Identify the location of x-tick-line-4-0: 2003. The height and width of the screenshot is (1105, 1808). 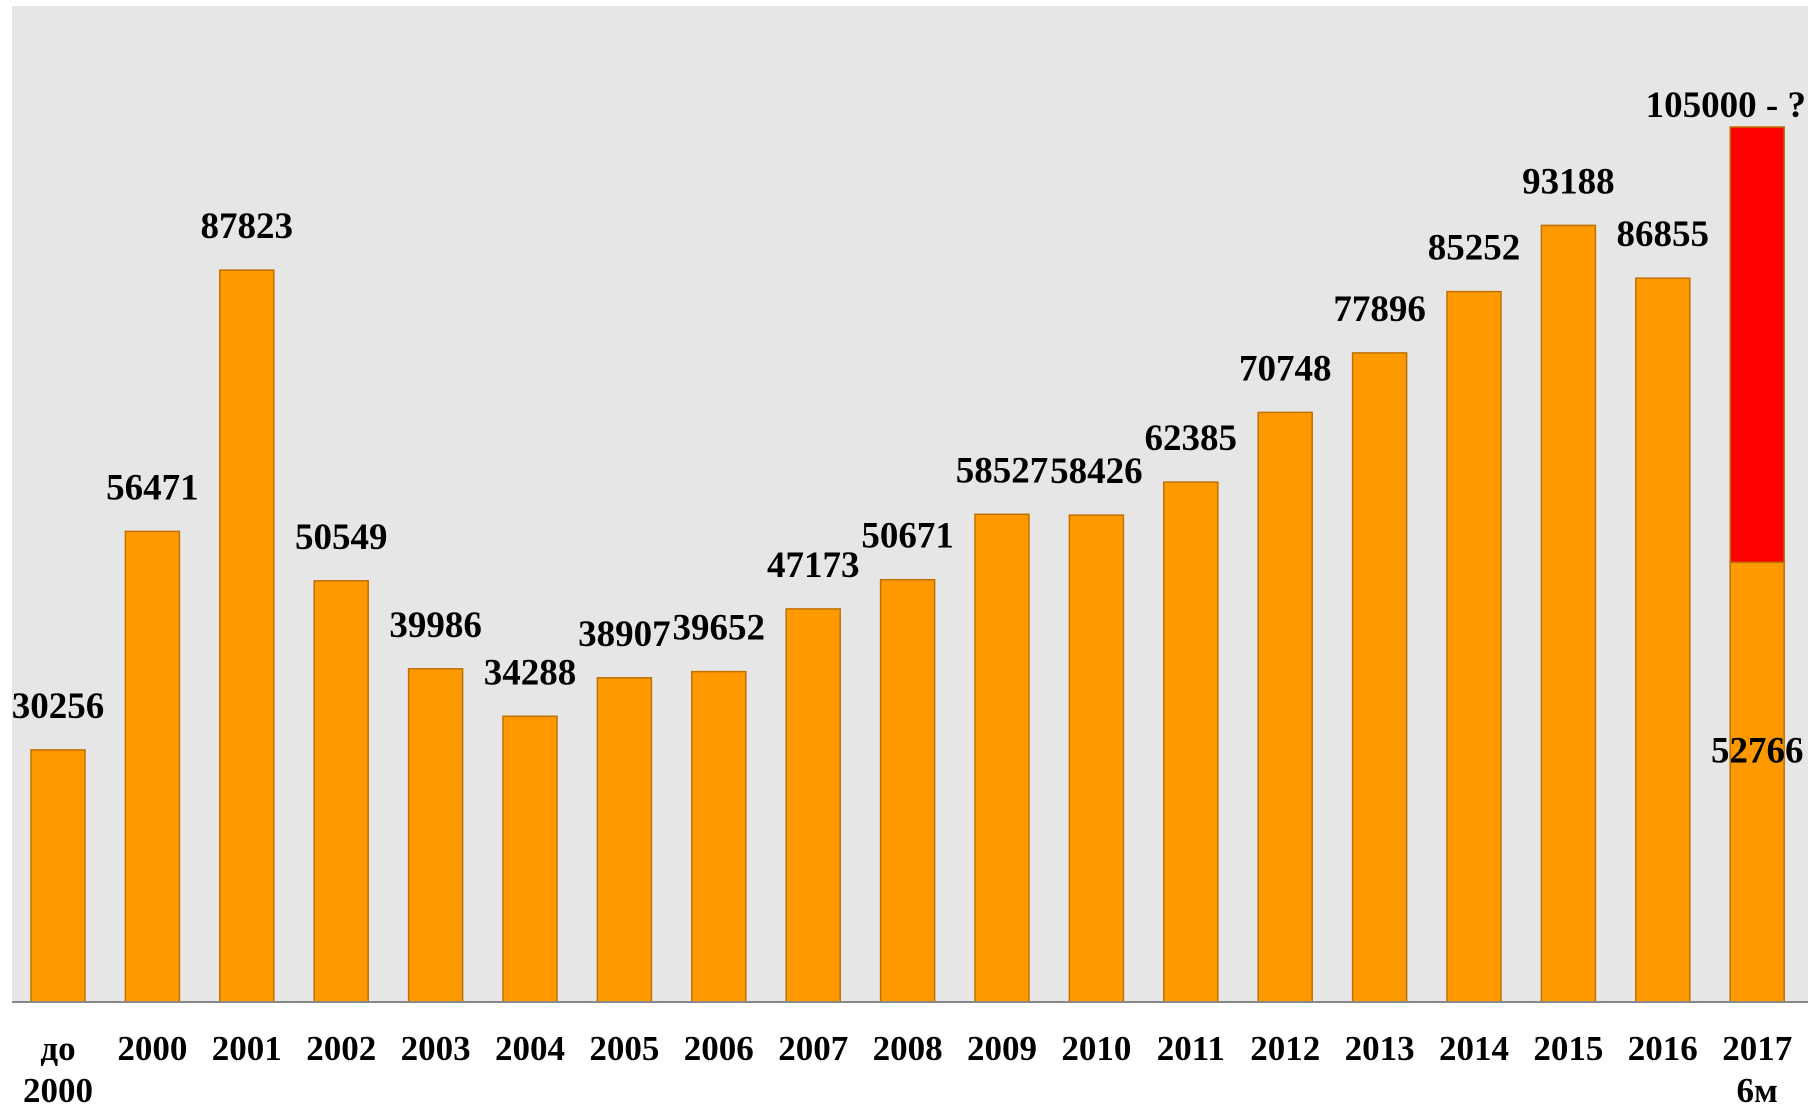
(436, 1048).